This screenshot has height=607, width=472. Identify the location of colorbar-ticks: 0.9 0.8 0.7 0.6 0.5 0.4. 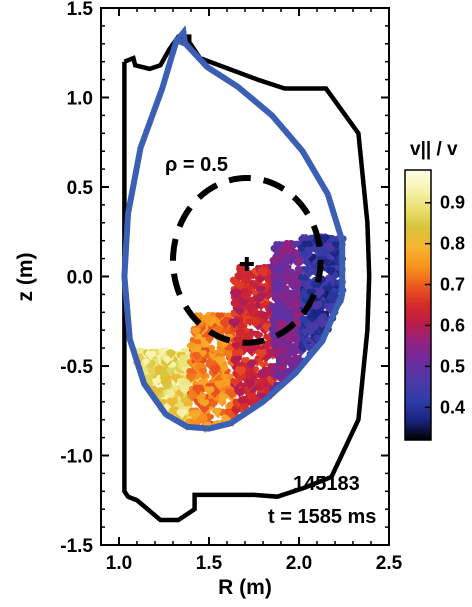
(445, 305).